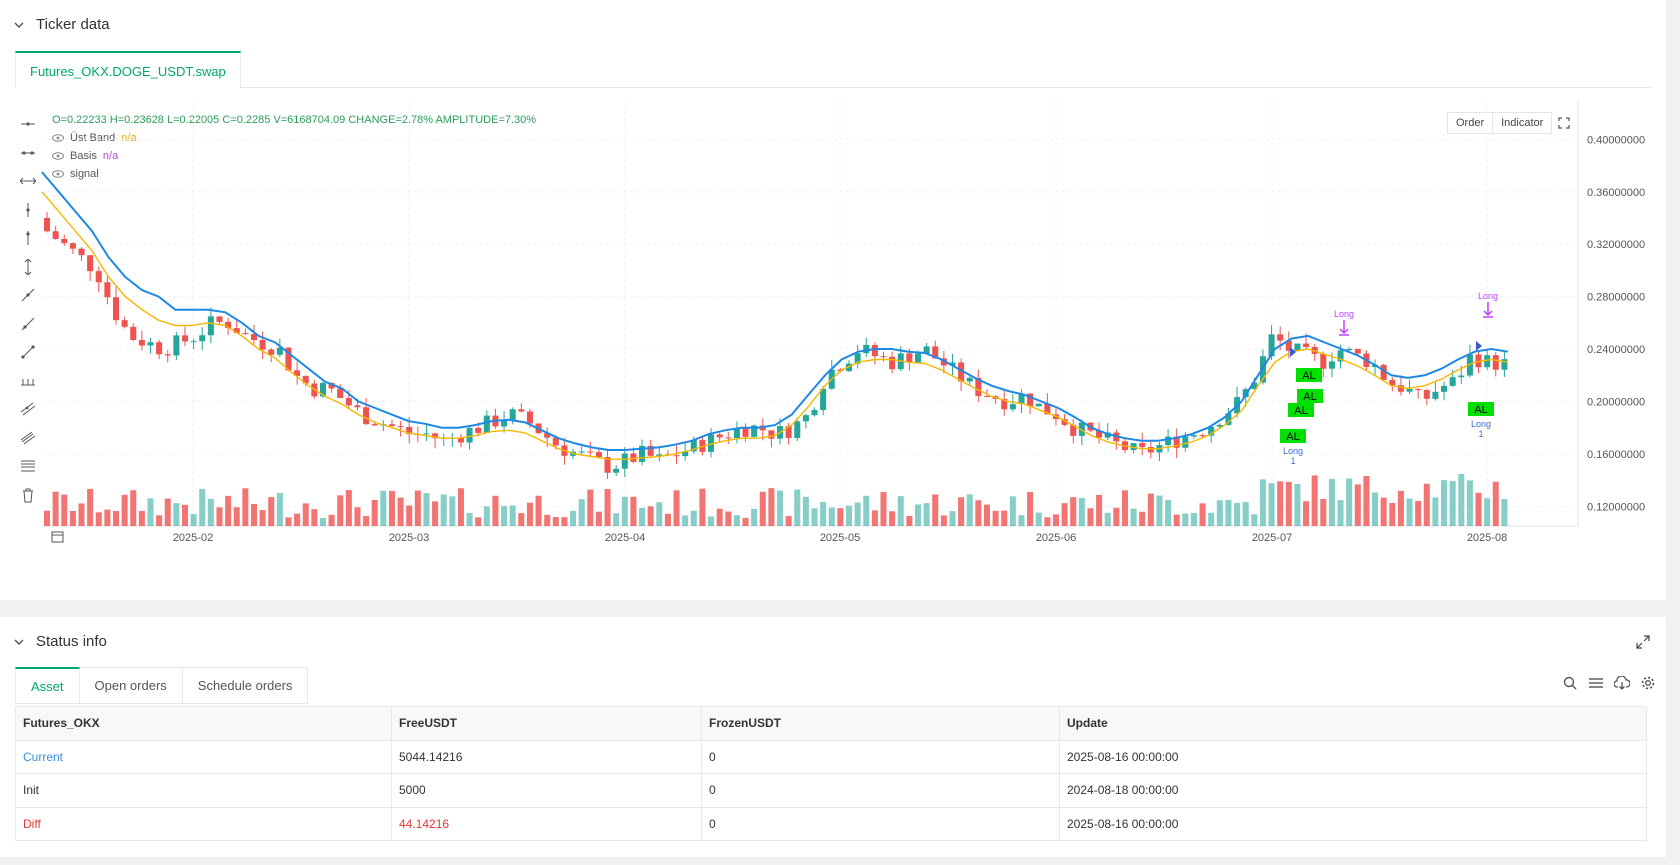 This screenshot has width=1680, height=865. I want to click on ticker-header: Ticker data, so click(62, 24).